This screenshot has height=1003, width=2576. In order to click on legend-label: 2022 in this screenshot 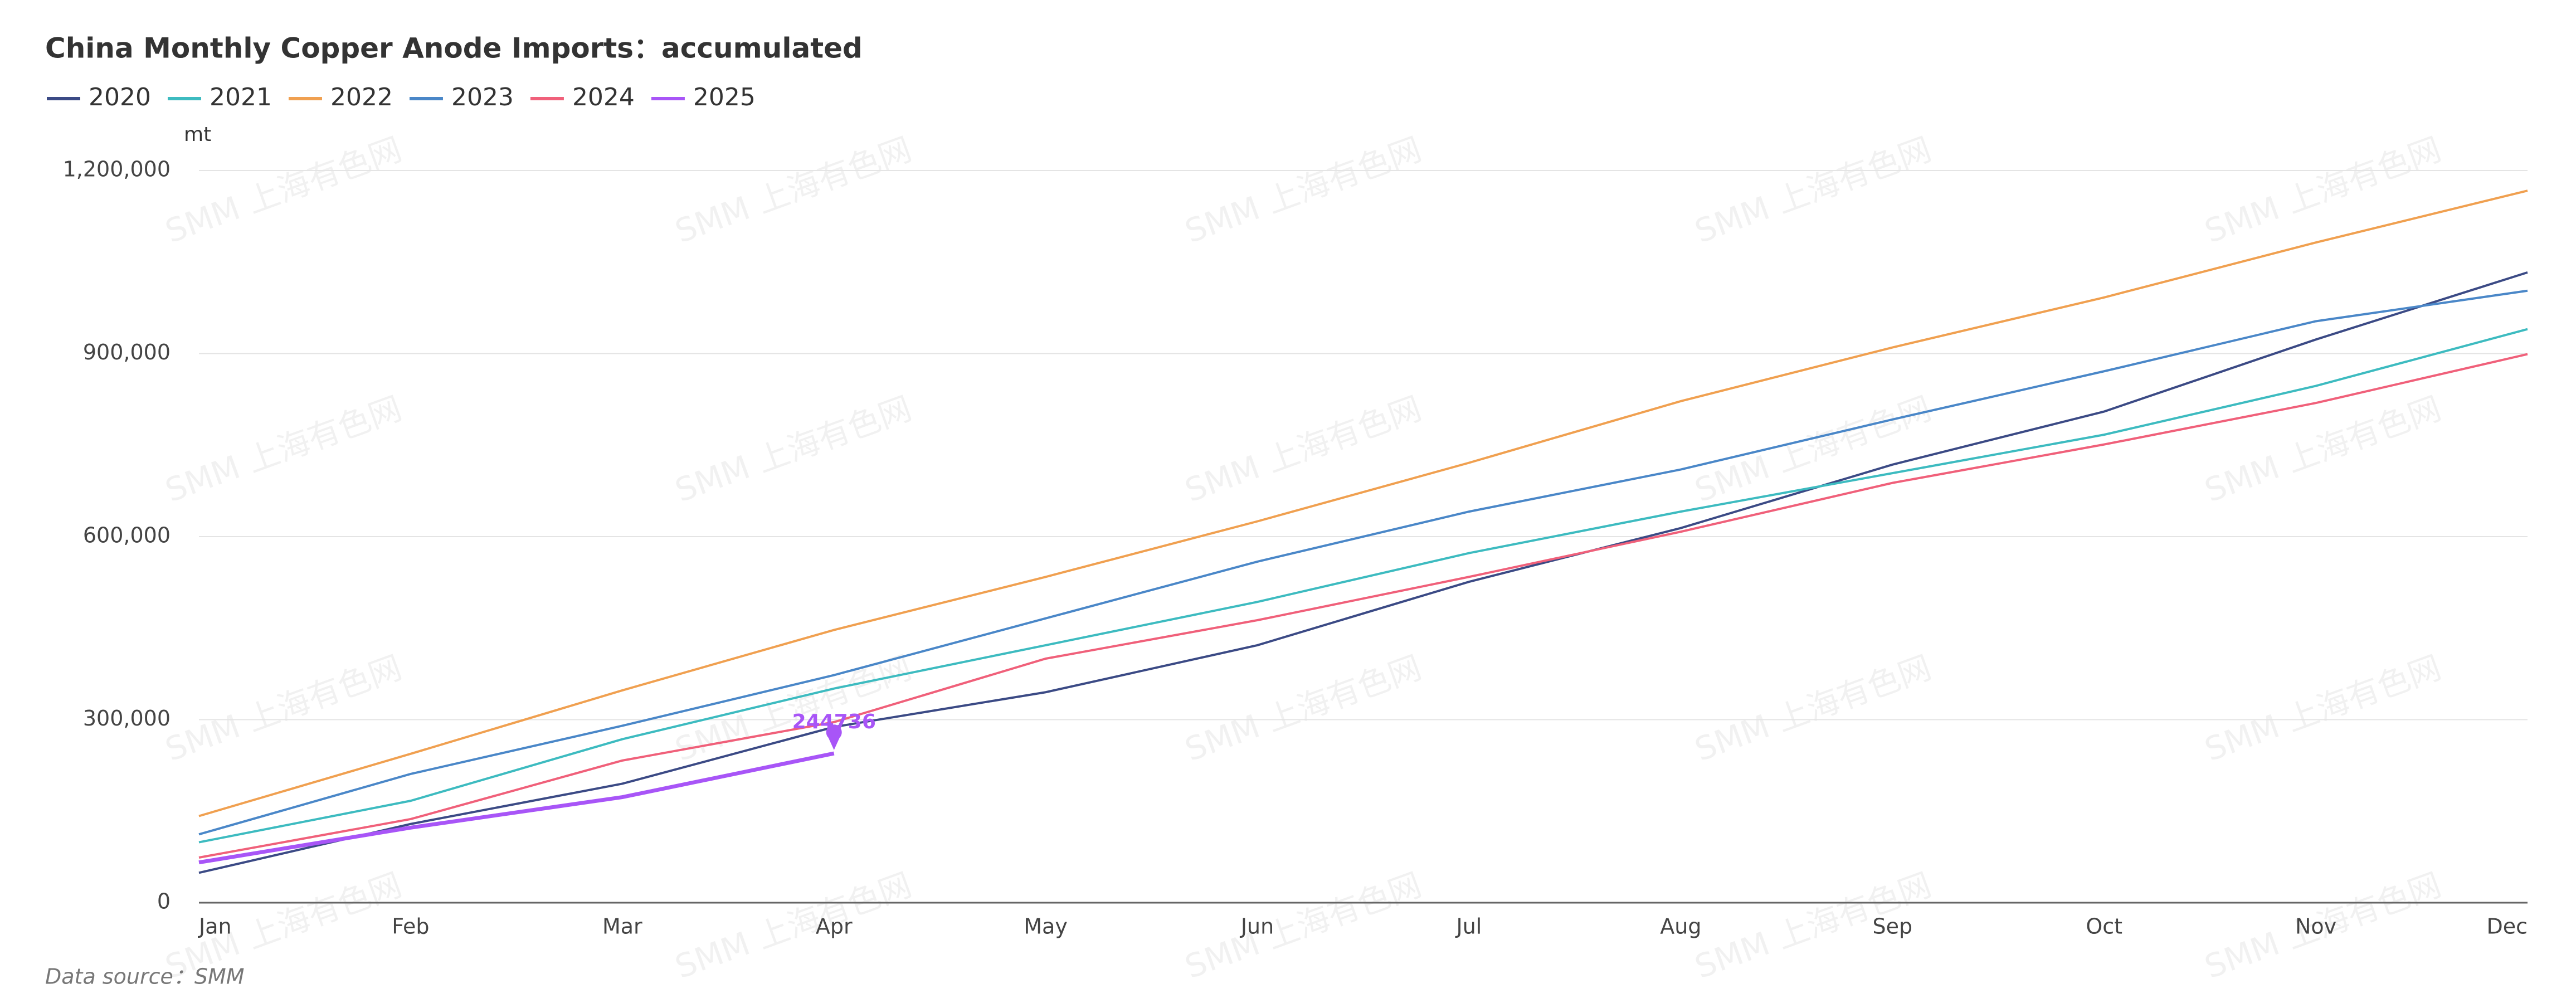, I will do `click(362, 97)`.